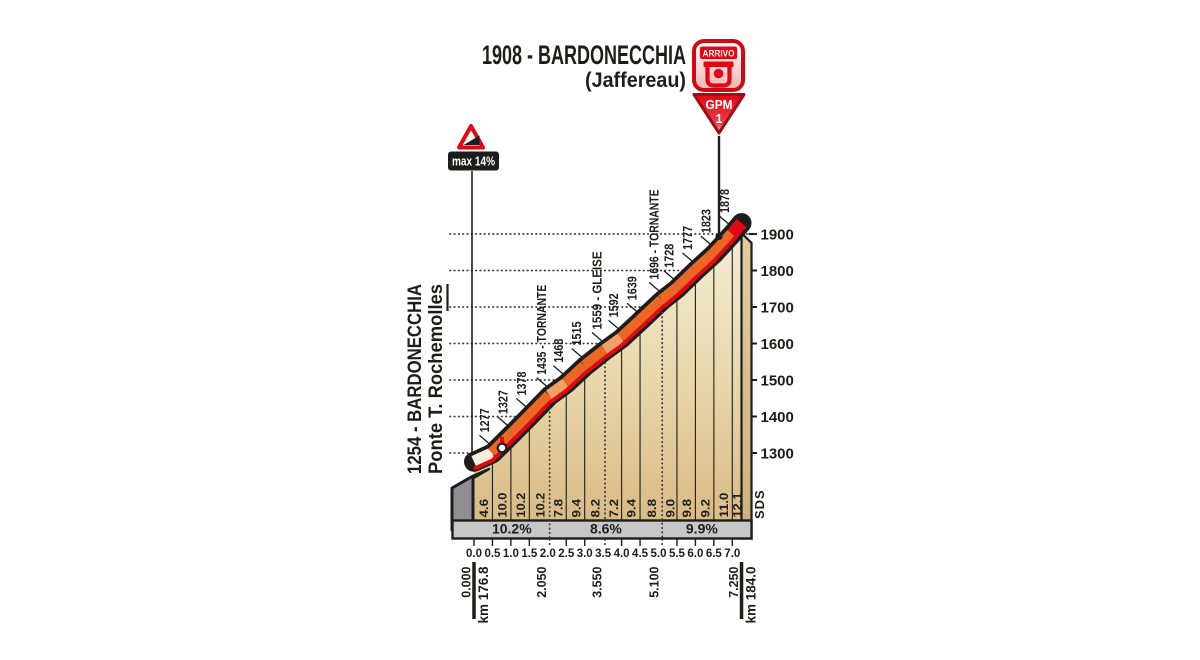  Describe the element at coordinates (541, 329) in the screenshot. I see `elevation-label: 1435 - TORNANTE` at that location.